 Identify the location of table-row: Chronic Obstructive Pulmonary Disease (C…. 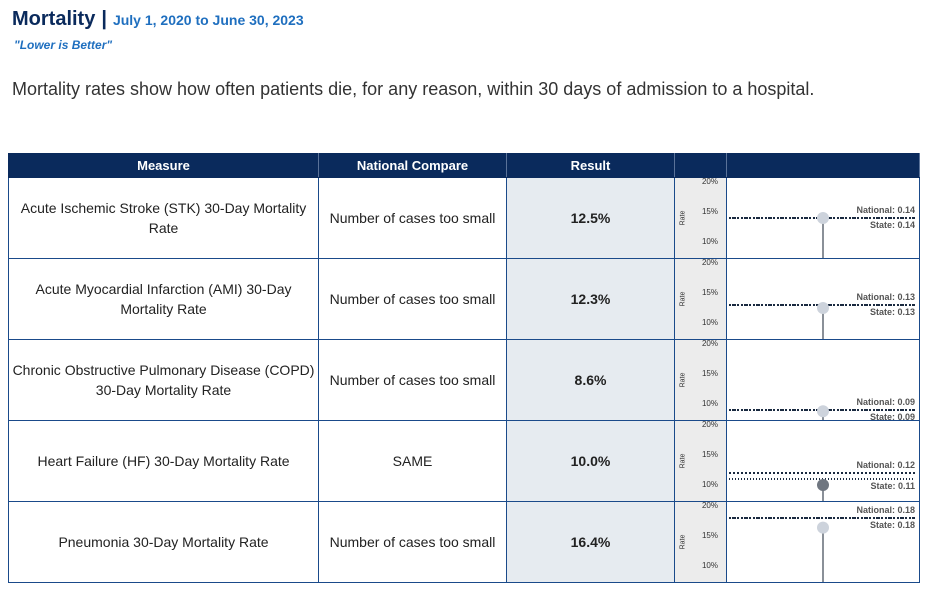
(464, 380).